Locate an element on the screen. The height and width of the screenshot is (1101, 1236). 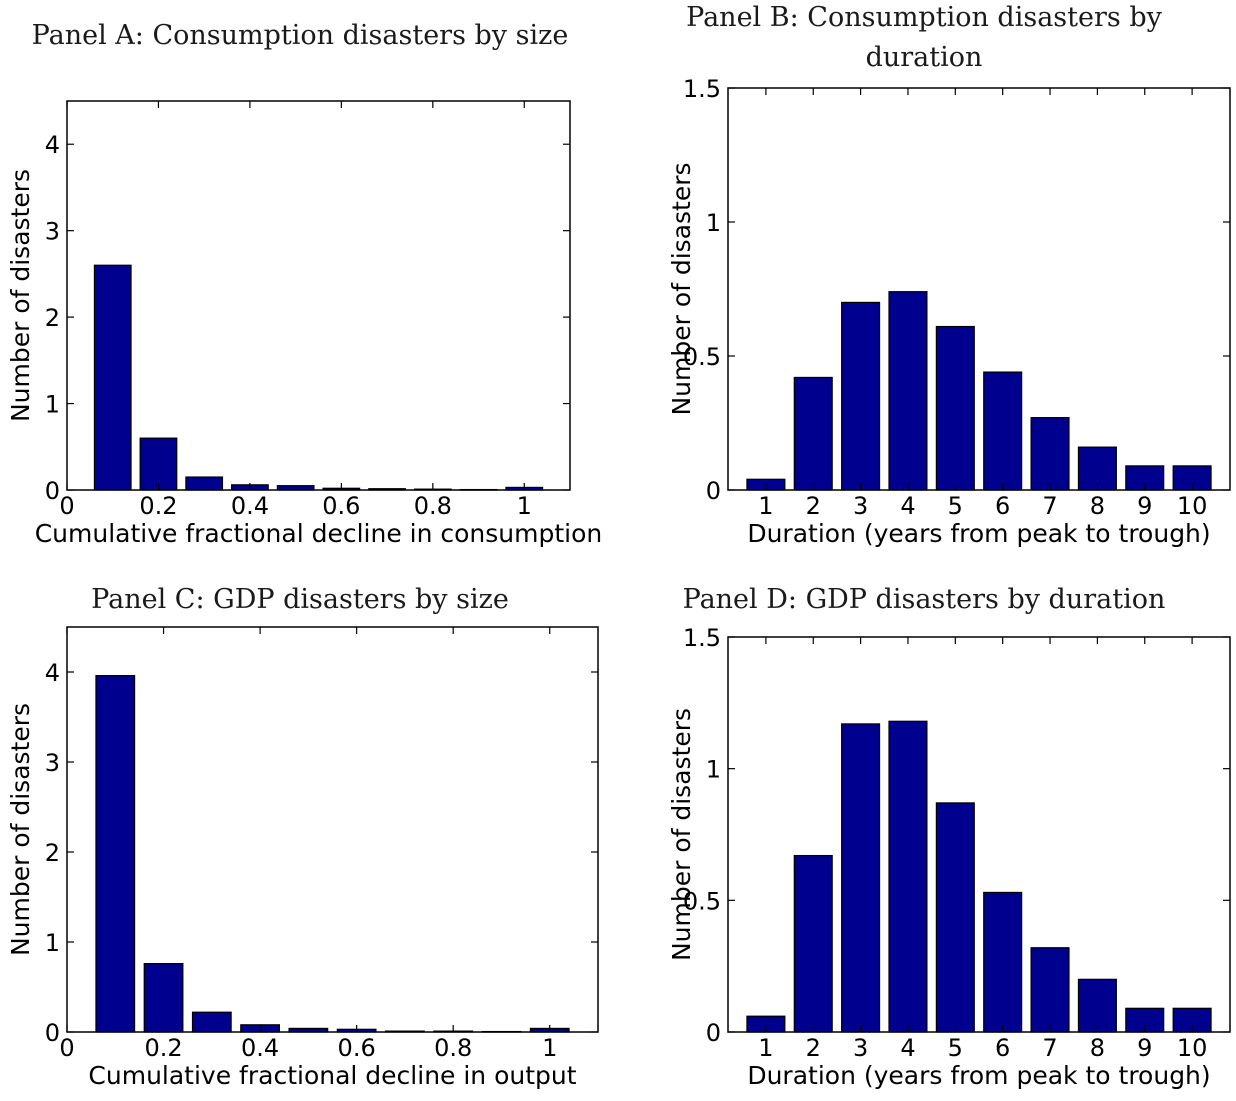
panel-d-x-tick-label: 2 is located at coordinates (813, 1048).